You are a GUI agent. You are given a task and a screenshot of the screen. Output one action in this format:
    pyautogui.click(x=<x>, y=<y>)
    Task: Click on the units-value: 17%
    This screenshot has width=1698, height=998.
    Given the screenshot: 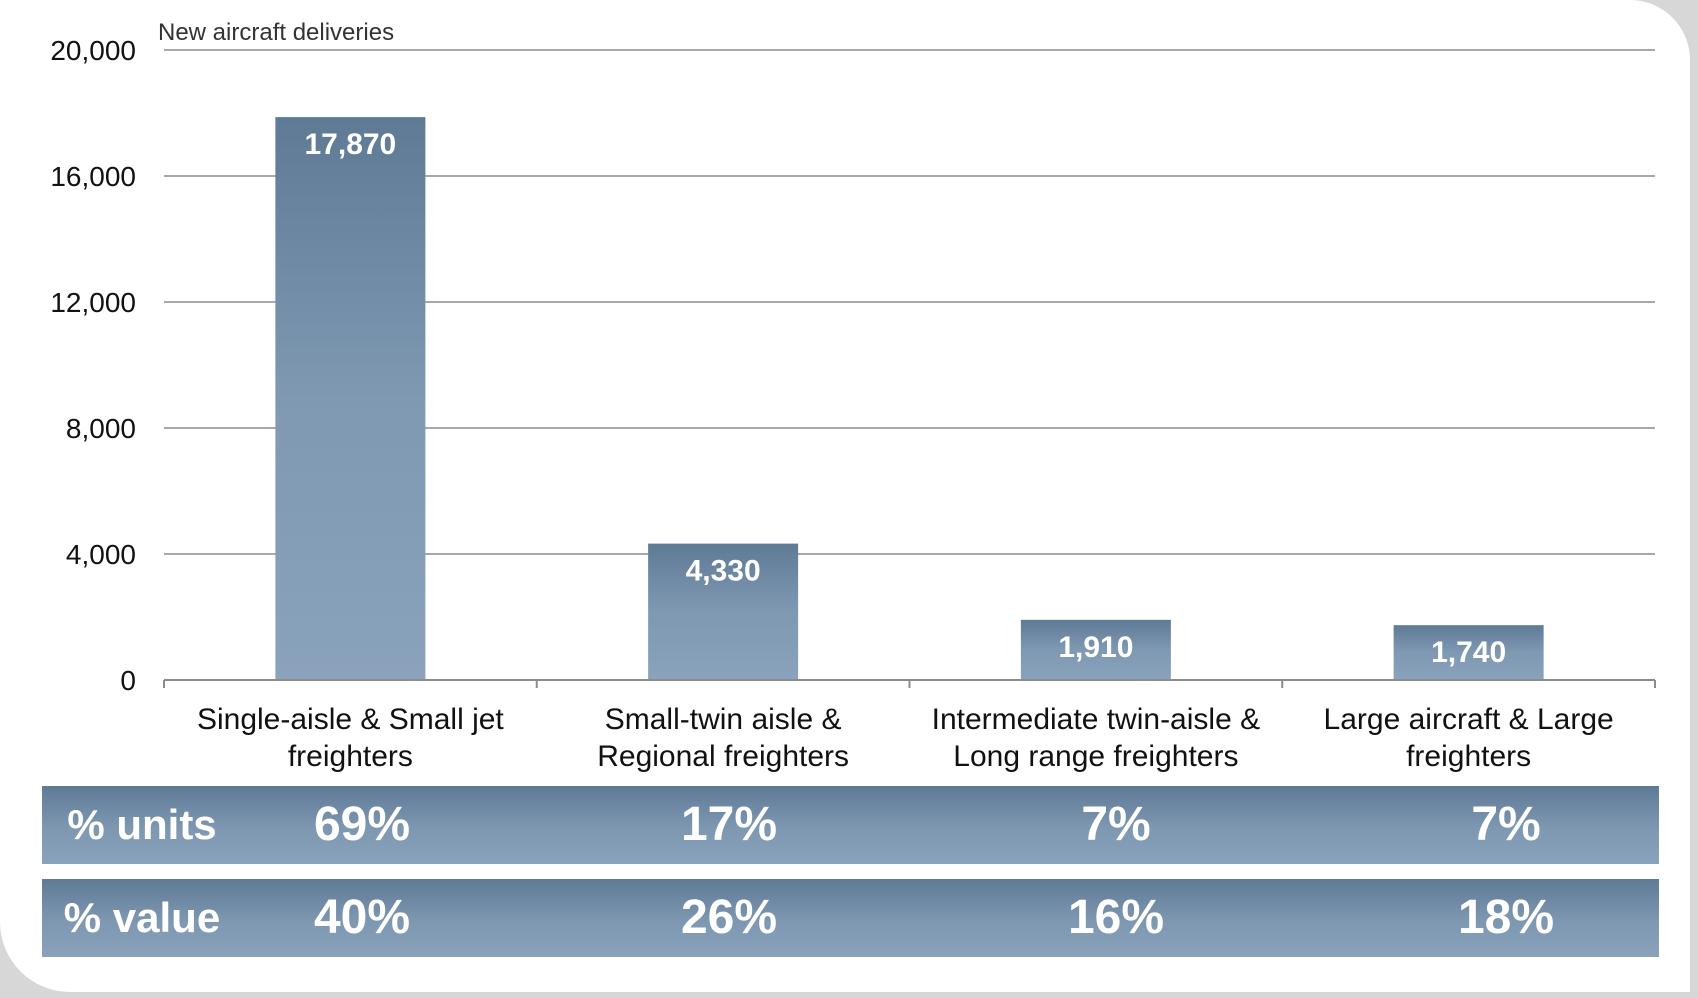 What is the action you would take?
    pyautogui.click(x=729, y=824)
    